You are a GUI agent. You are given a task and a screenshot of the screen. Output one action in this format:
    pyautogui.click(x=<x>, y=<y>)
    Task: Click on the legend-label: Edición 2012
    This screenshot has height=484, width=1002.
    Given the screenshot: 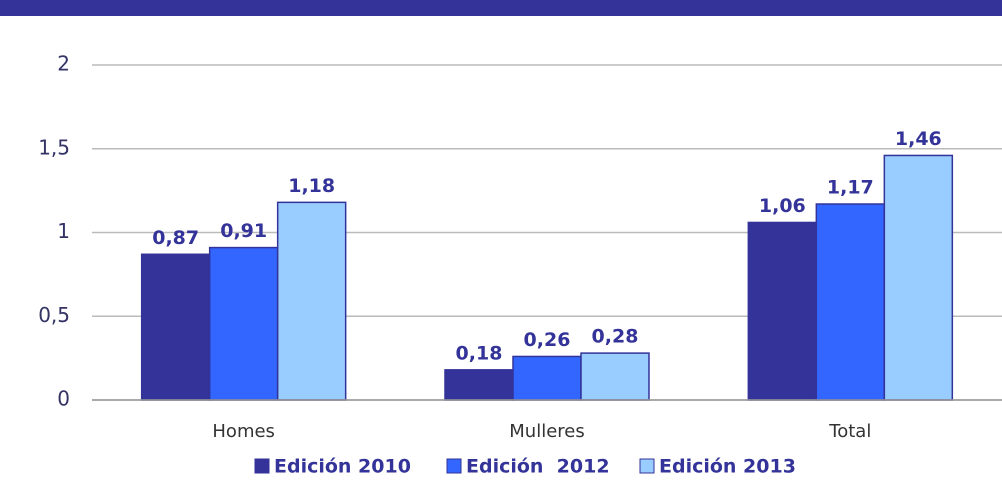 What is the action you would take?
    pyautogui.click(x=538, y=467)
    